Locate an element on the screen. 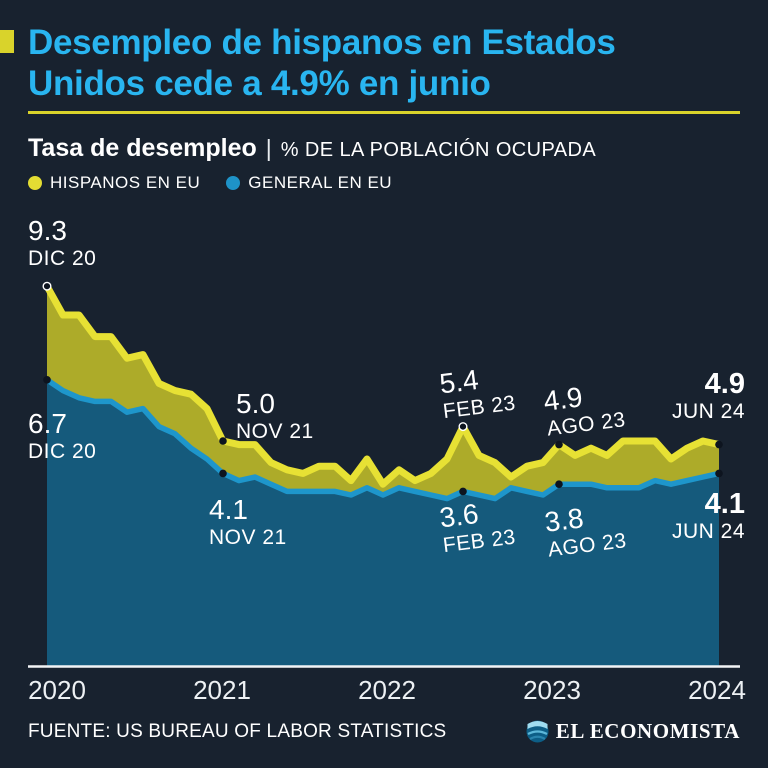 This screenshot has width=768, height=768. legend-swatch-hispanos-icon is located at coordinates (35, 183).